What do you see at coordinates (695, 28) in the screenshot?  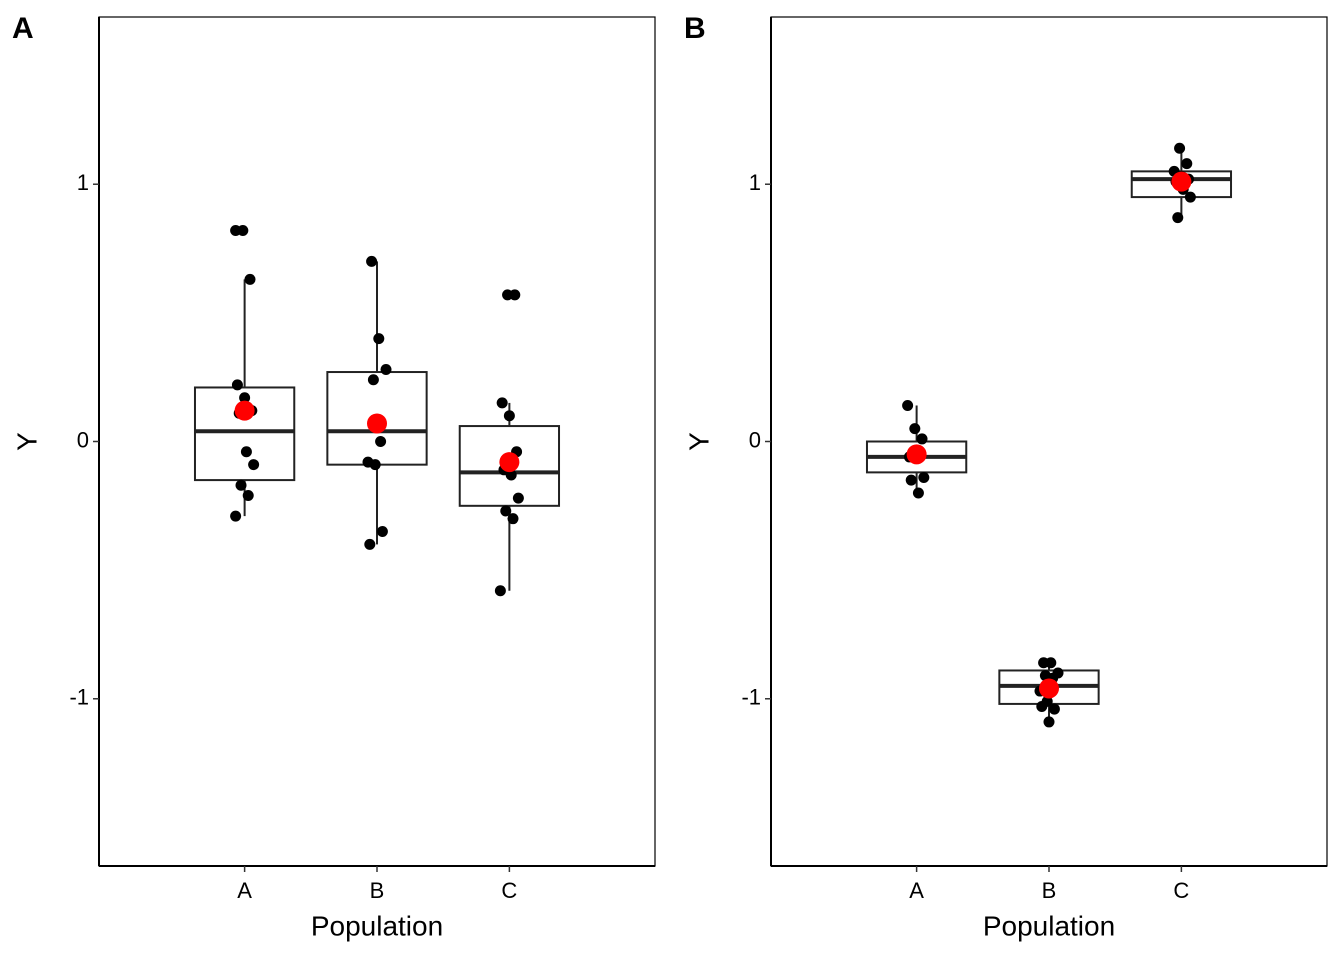 I see `panel-tag: B` at bounding box center [695, 28].